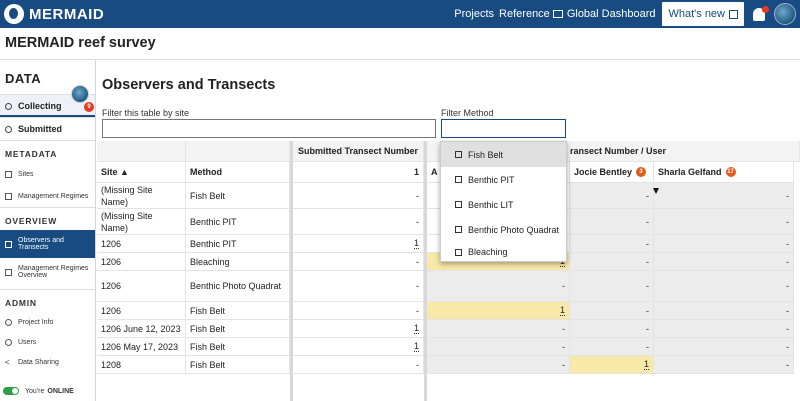 The image size is (800, 401). I want to click on info-icon, so click(8, 322).